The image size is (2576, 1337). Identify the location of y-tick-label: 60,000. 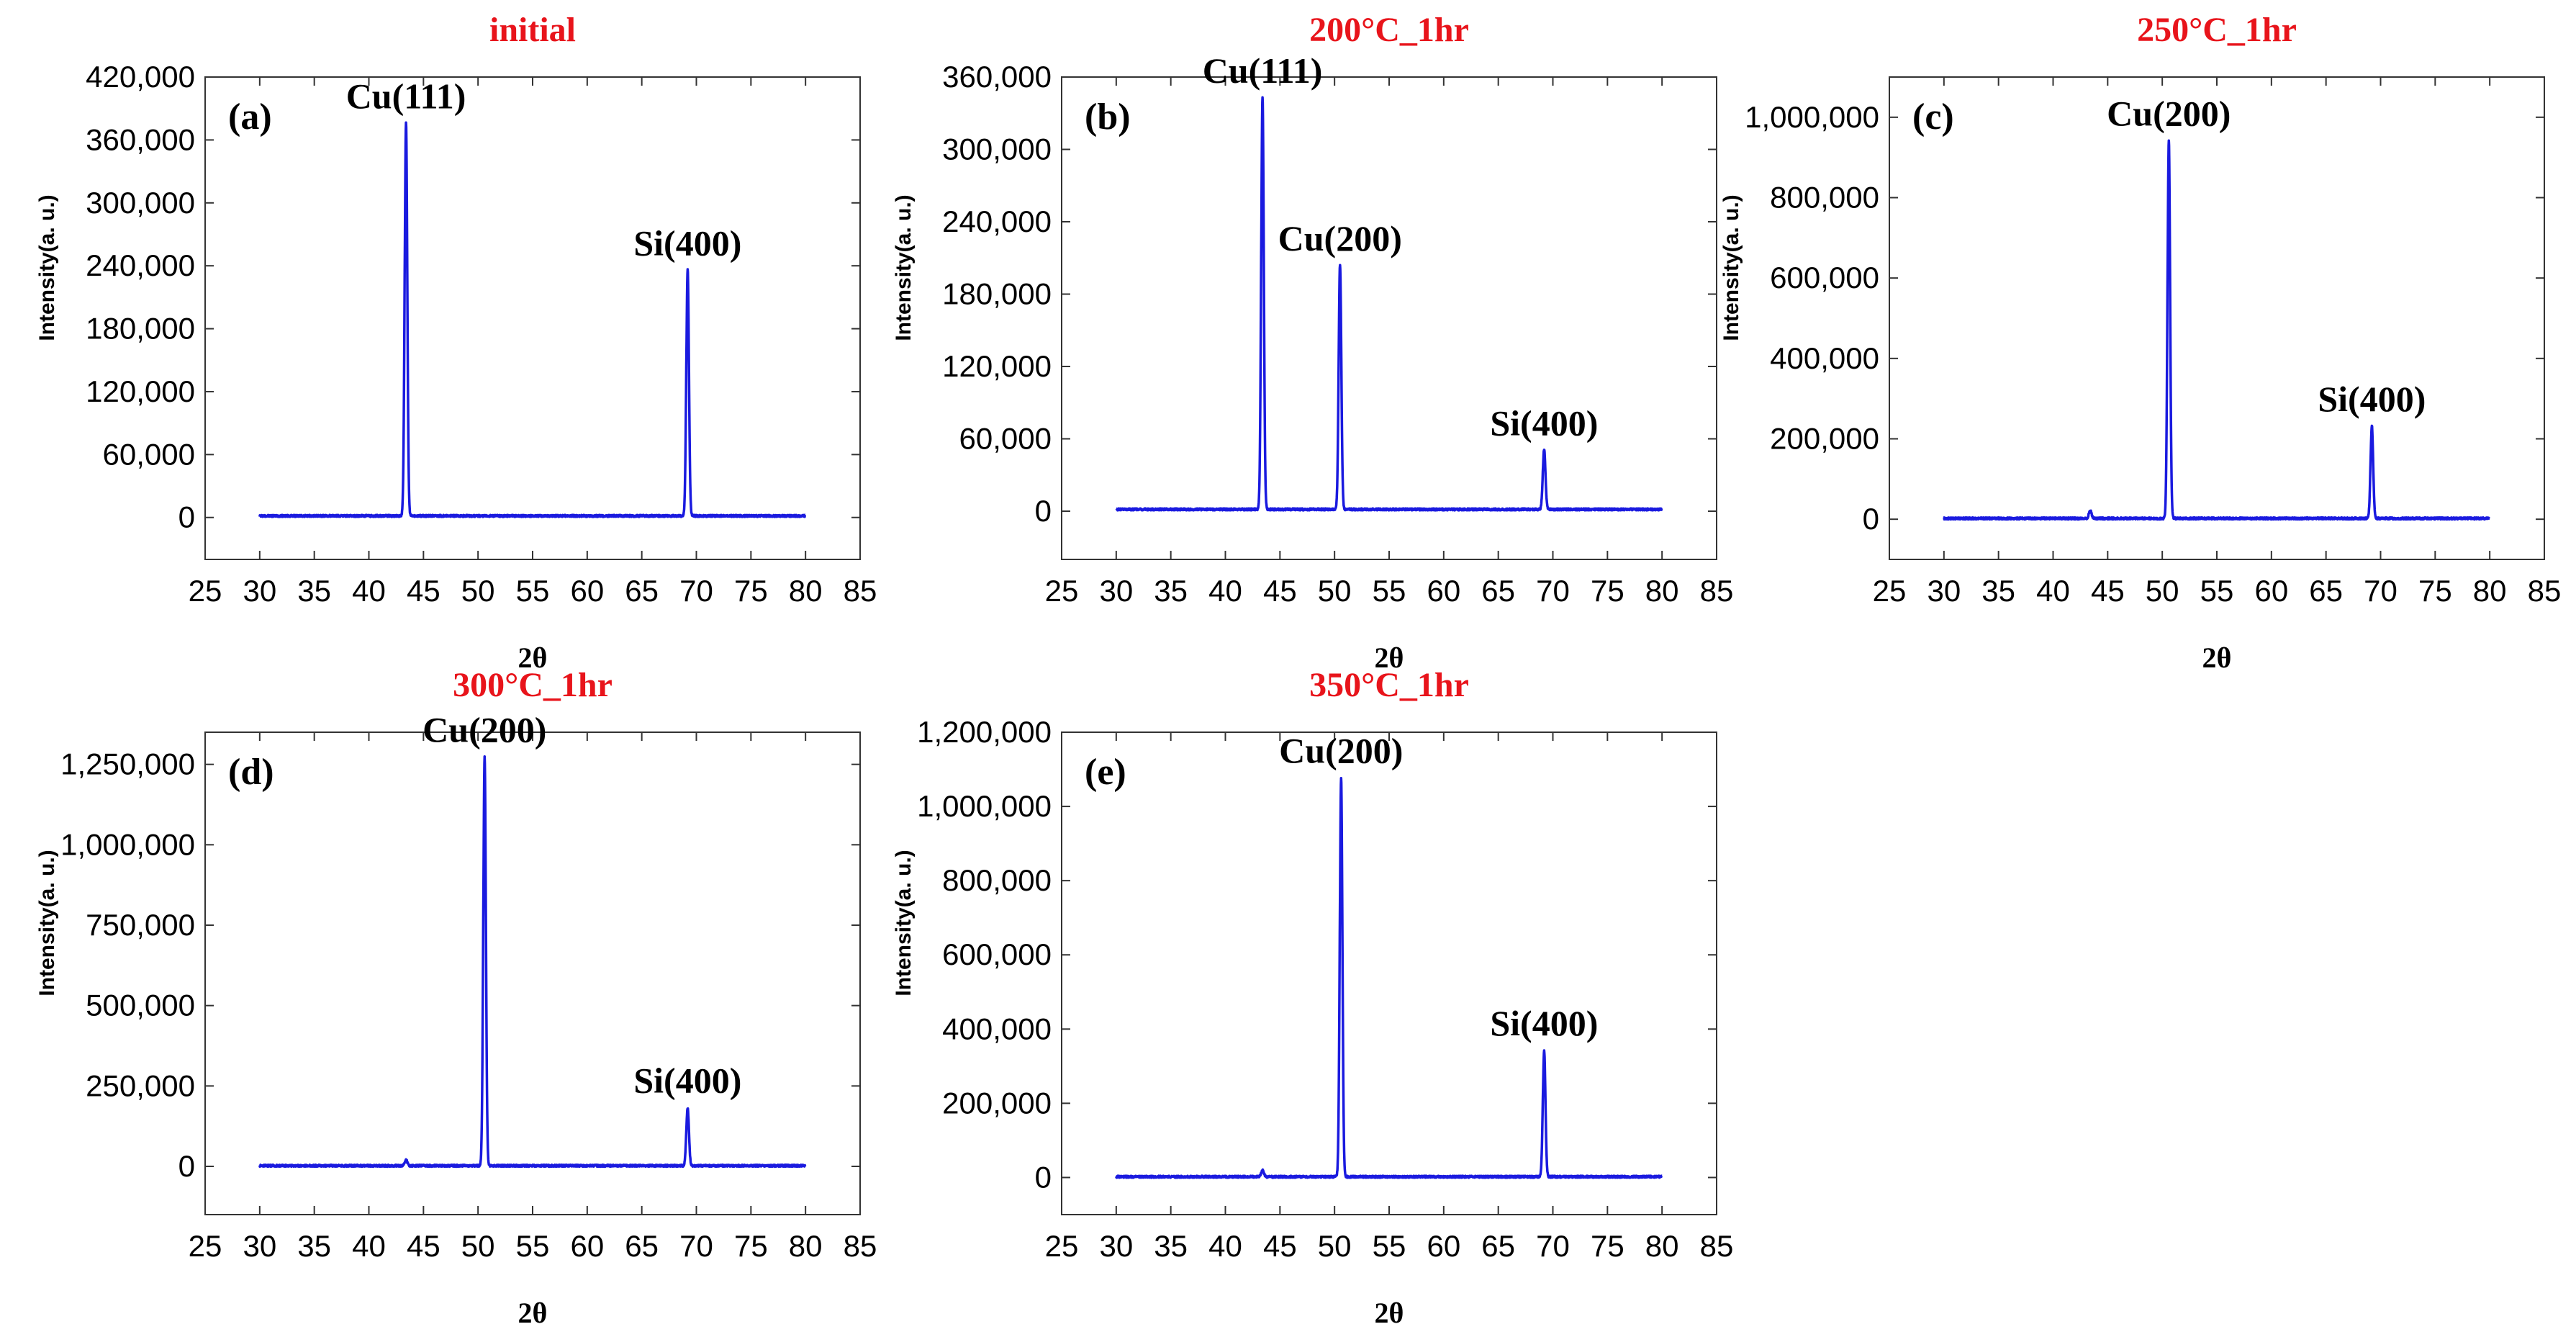
(1006, 439).